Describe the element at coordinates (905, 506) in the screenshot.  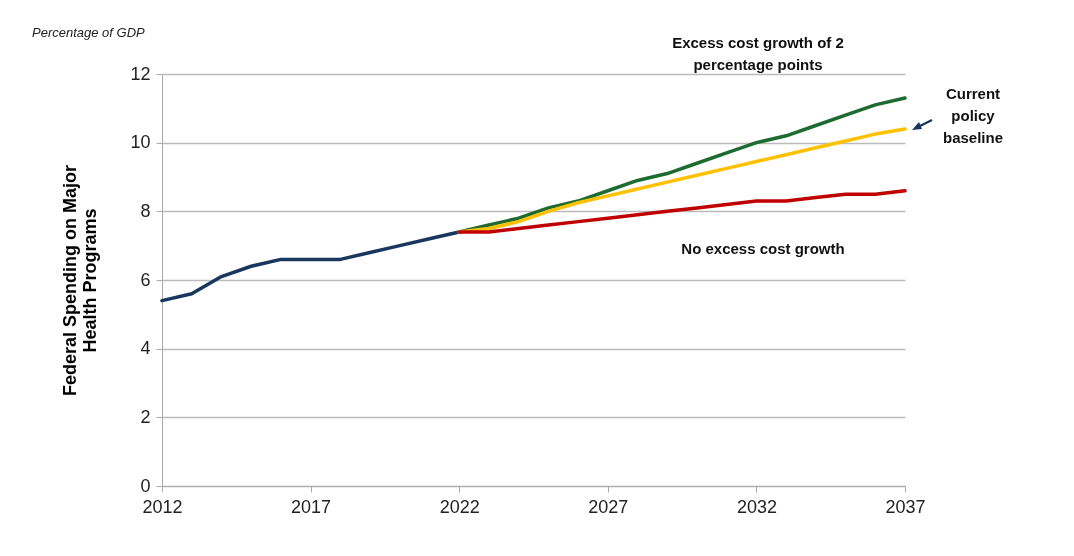
I see `x-tick-label: 2037` at that location.